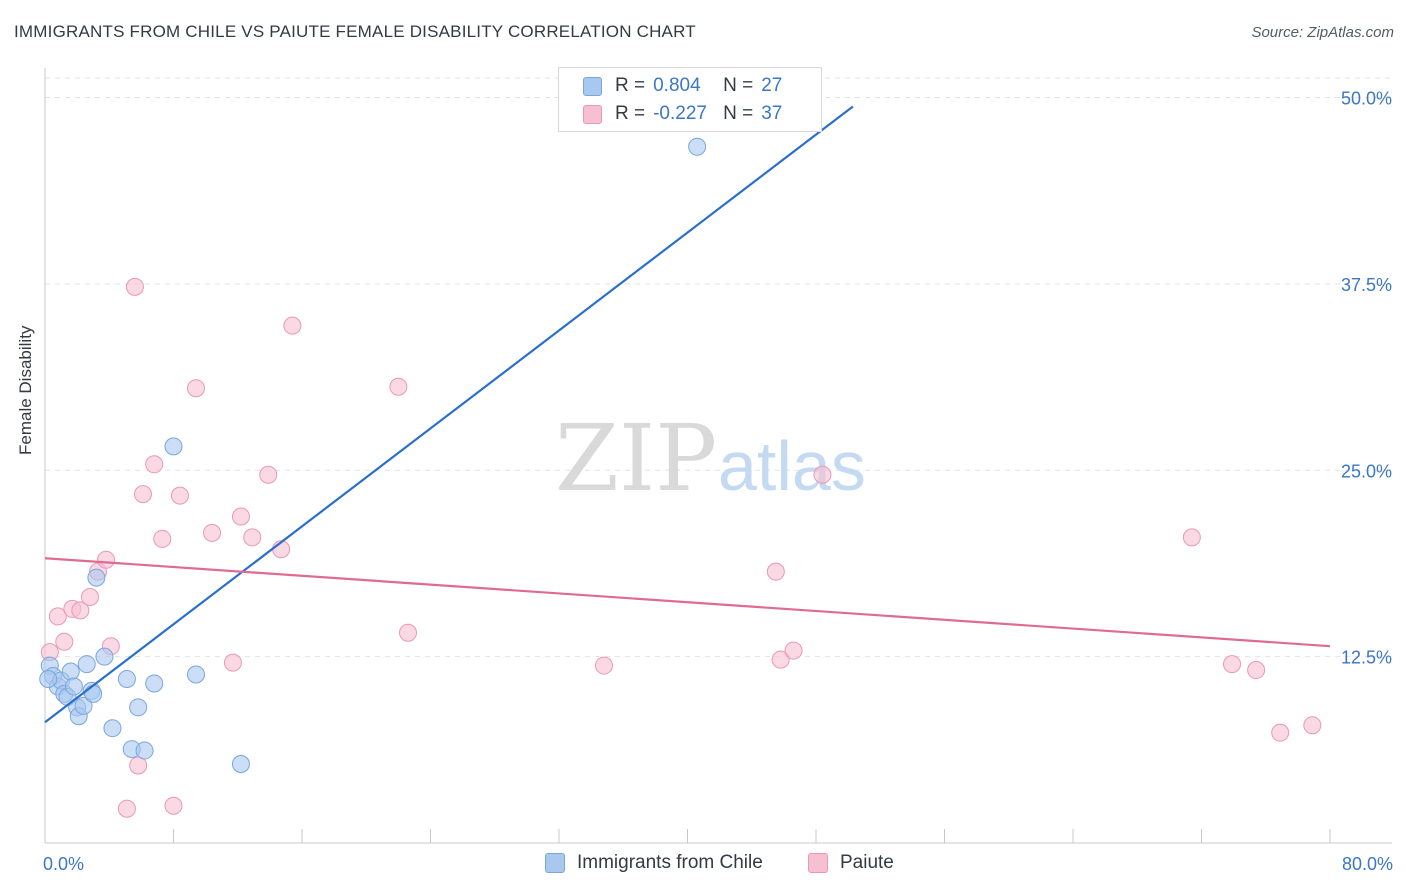 The image size is (1406, 892). Describe the element at coordinates (867, 862) in the screenshot. I see `series-legend-label: Paiute` at that location.